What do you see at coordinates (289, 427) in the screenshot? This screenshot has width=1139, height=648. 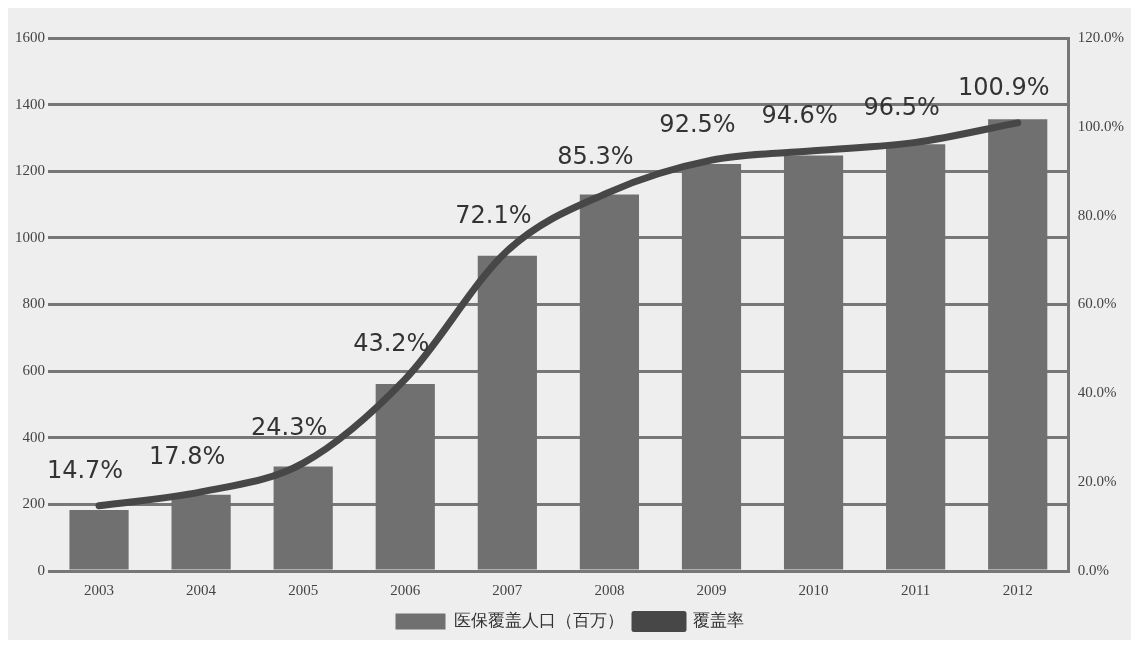 I see `data-label: 24.3%` at bounding box center [289, 427].